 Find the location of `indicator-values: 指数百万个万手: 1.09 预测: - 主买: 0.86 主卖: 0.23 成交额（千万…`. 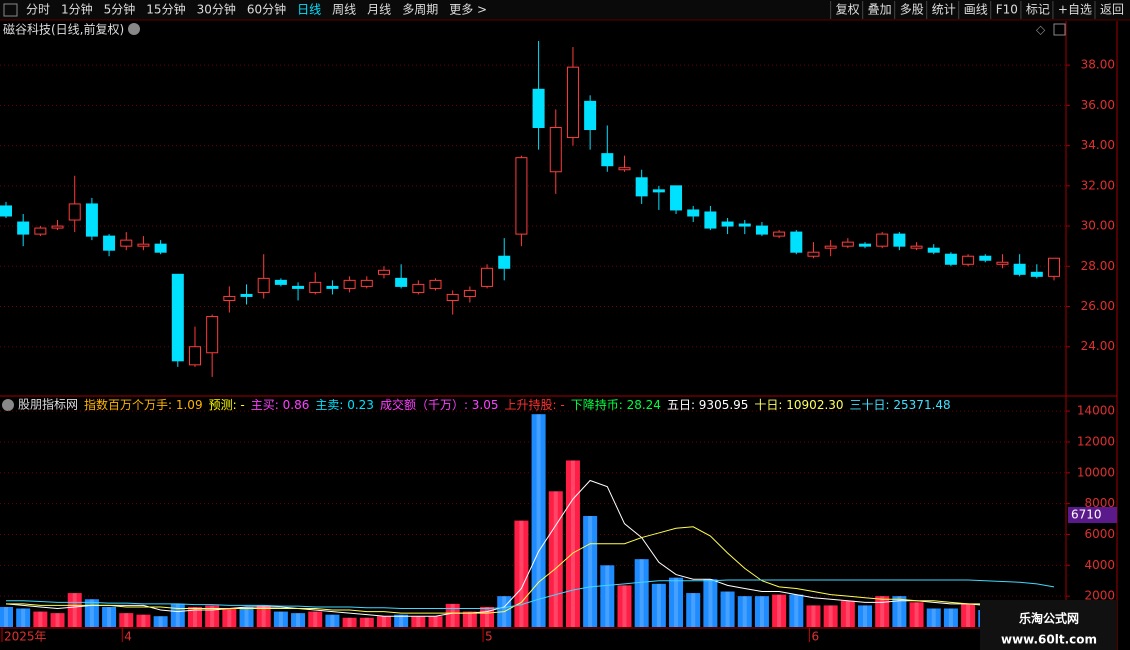

indicator-values: 指数百万个万手: 1.09 预测: - 主买: 0.86 主卖: 0.23 成交额（千万… is located at coordinates (517, 404).